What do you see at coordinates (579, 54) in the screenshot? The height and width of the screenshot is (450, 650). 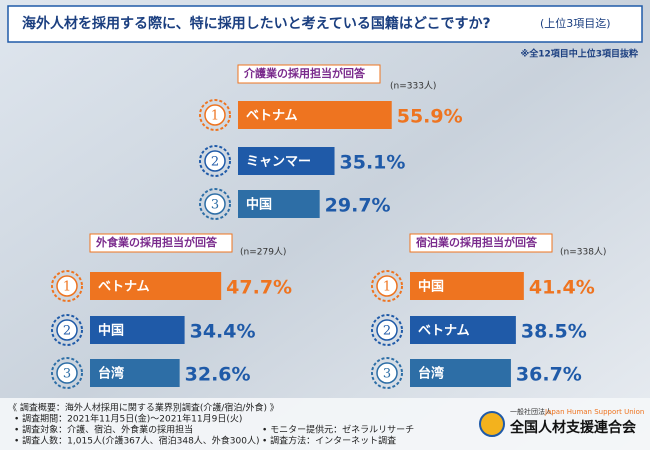 I see `note: ※全12項目中上位3項目抜粋` at bounding box center [579, 54].